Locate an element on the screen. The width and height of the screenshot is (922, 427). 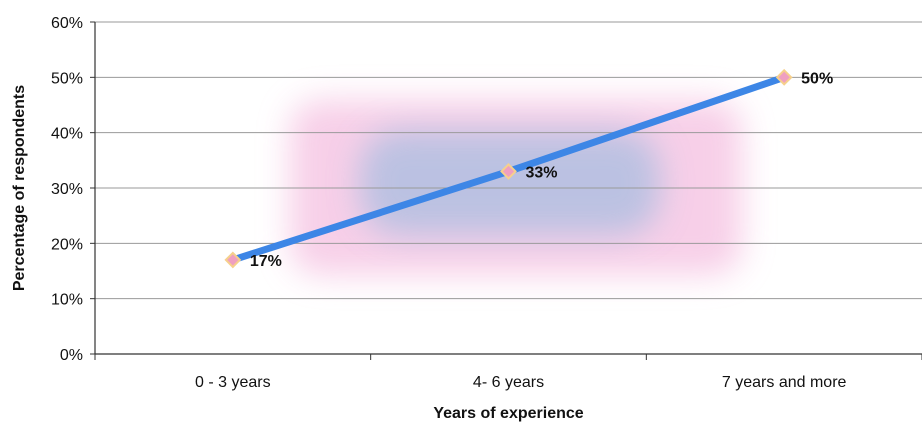
y-tick-label: 50% is located at coordinates (67, 78).